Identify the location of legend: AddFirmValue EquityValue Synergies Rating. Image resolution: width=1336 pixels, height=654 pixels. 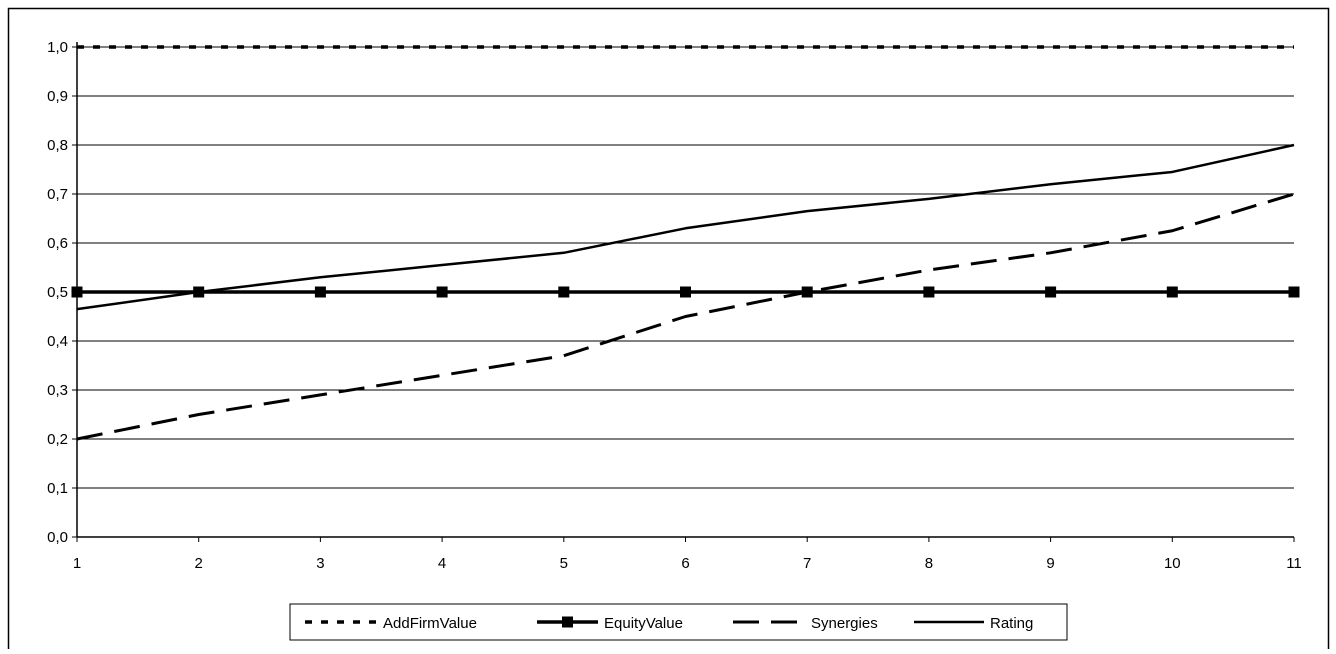
(678, 622).